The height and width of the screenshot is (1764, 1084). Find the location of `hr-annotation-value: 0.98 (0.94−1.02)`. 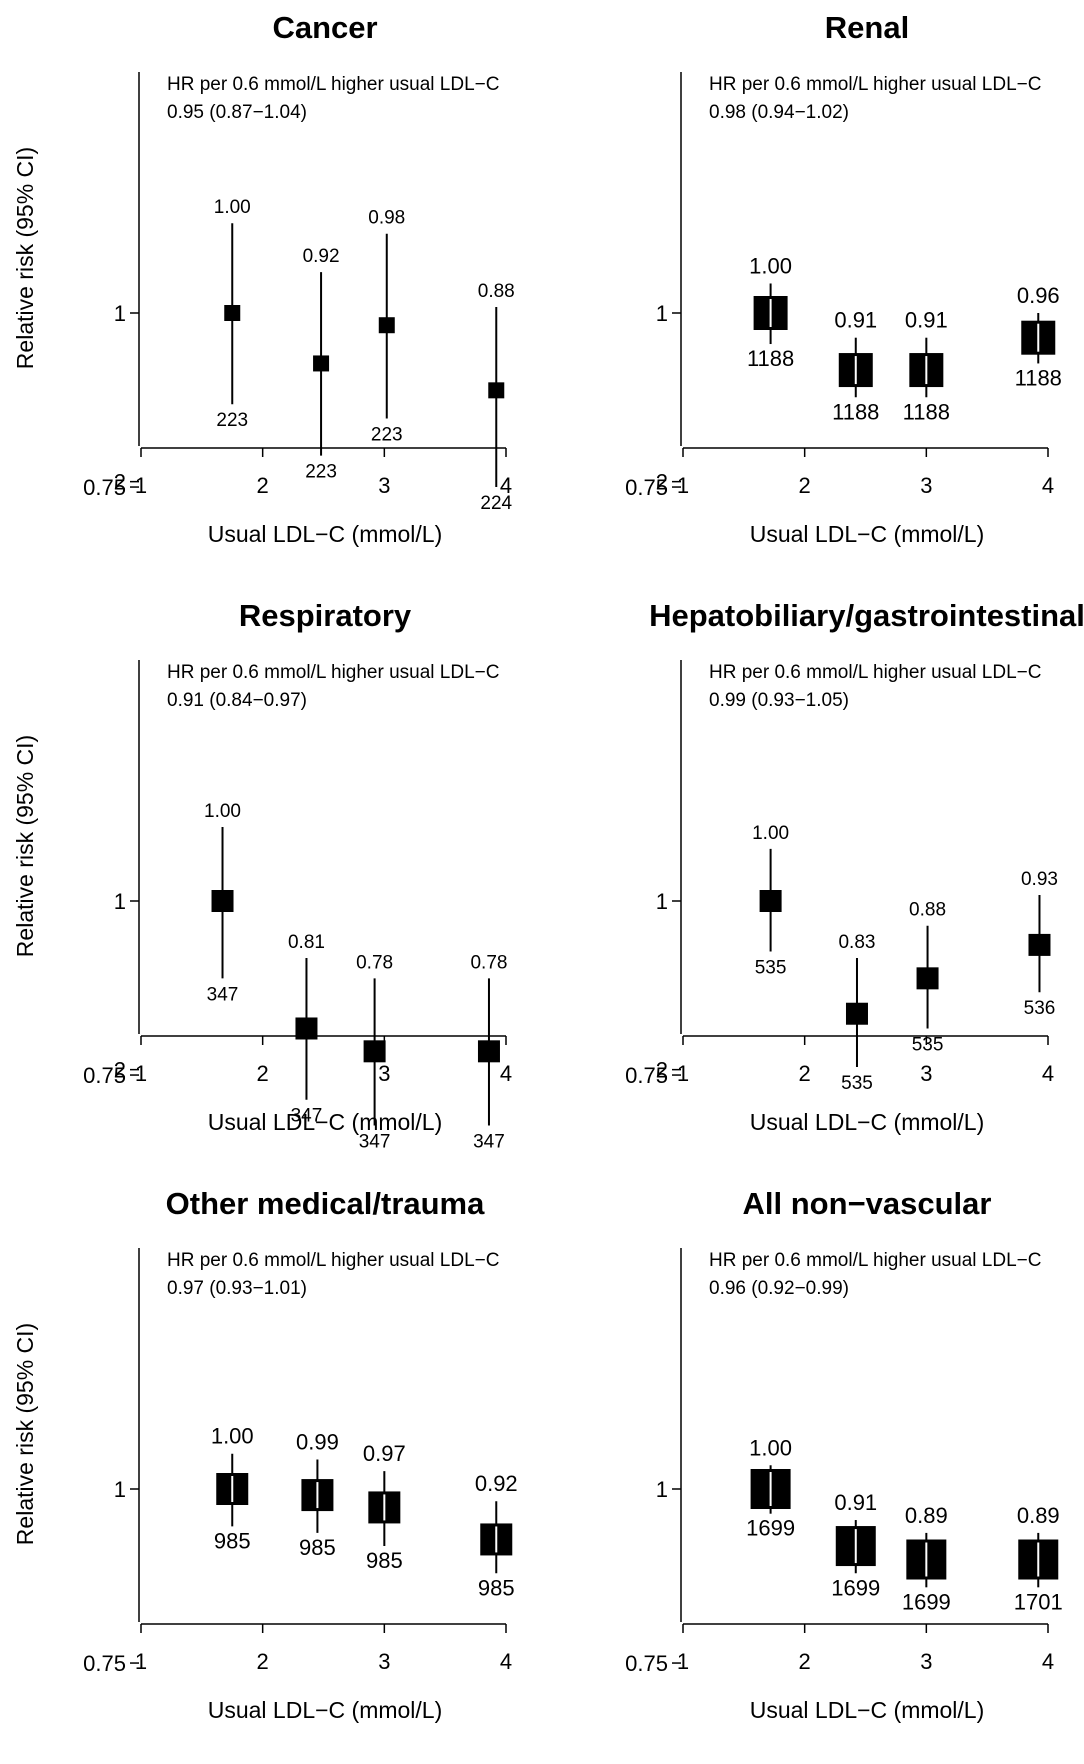

hr-annotation-value: 0.98 (0.94−1.02) is located at coordinates (779, 112).